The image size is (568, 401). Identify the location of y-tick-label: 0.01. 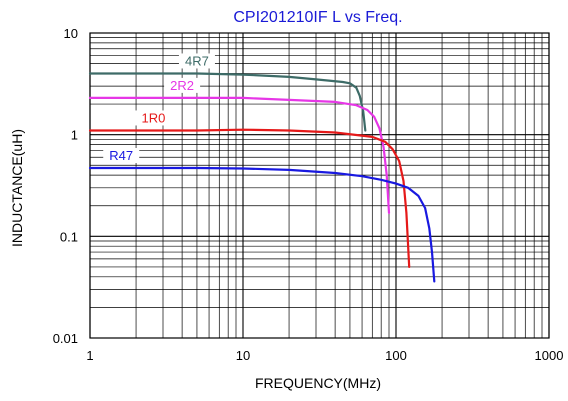
(65, 338).